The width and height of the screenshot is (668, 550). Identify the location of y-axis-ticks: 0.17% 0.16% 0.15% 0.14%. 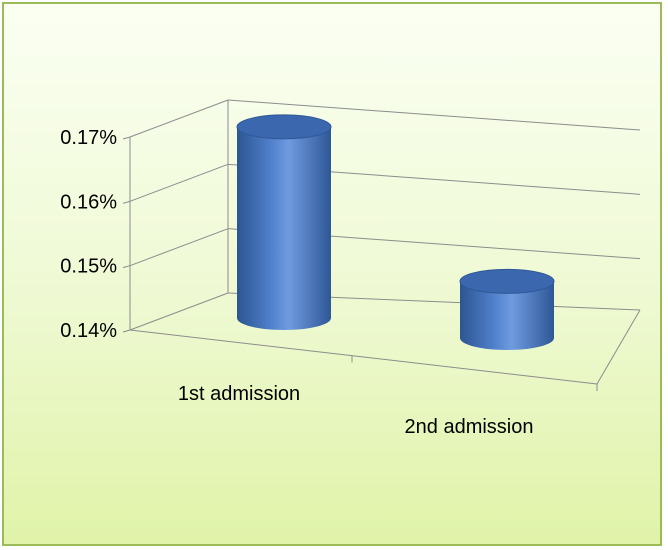
(95, 234).